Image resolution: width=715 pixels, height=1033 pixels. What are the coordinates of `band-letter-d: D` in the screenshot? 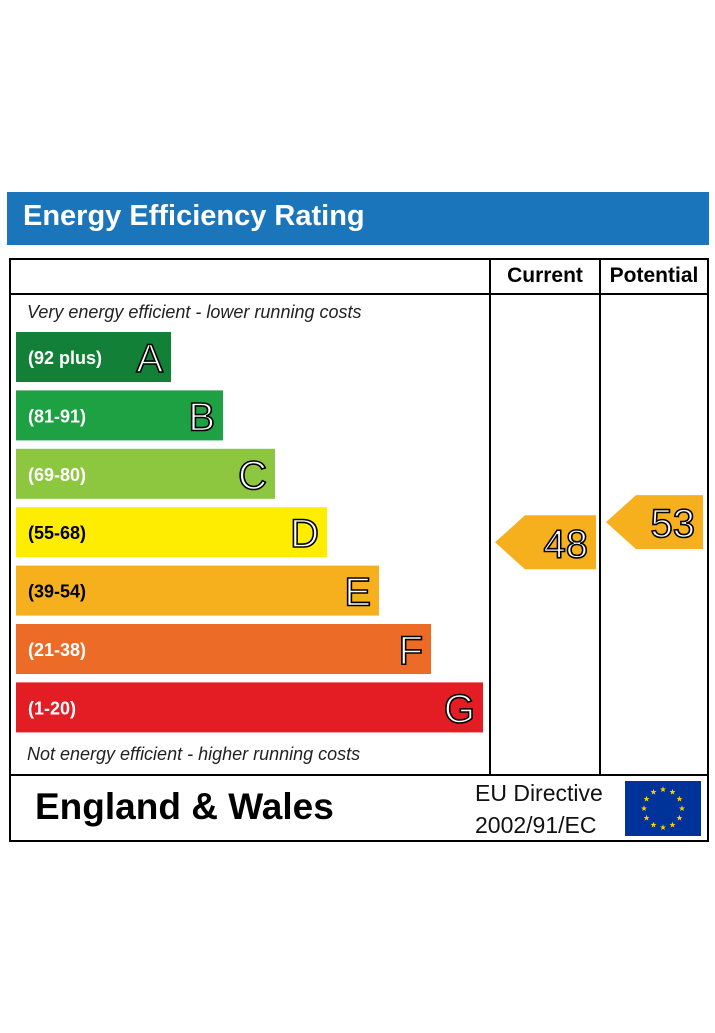 It's located at (304, 534).